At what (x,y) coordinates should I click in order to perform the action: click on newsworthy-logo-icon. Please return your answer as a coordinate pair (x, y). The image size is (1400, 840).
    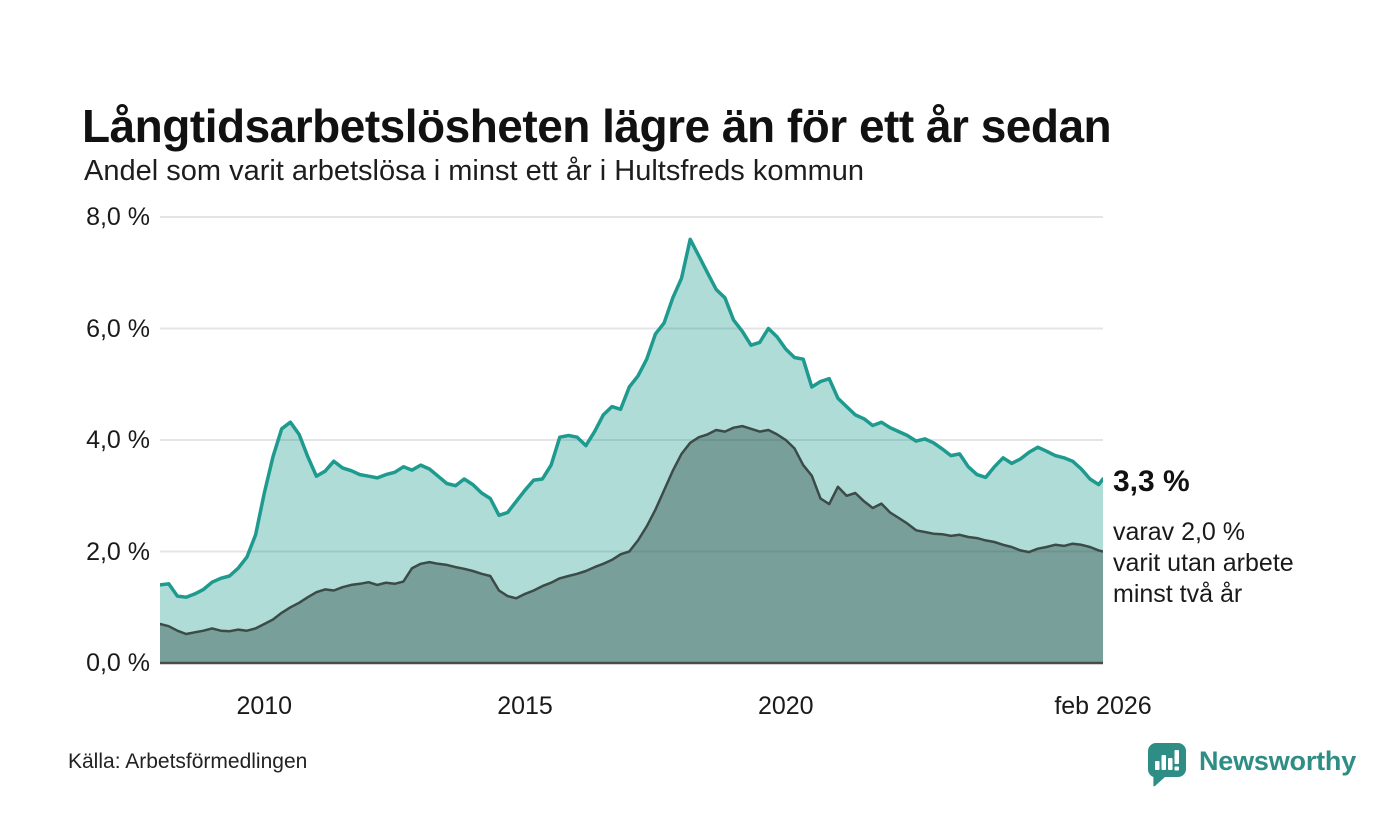
    Looking at the image, I should click on (1166, 765).